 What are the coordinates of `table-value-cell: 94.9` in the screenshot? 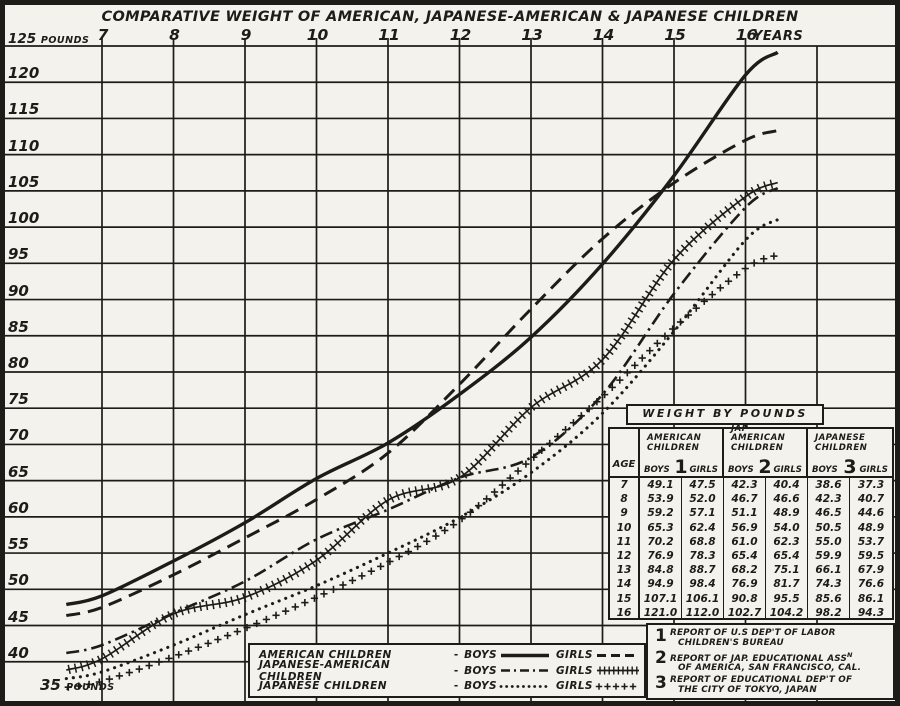 It's located at (661, 584).